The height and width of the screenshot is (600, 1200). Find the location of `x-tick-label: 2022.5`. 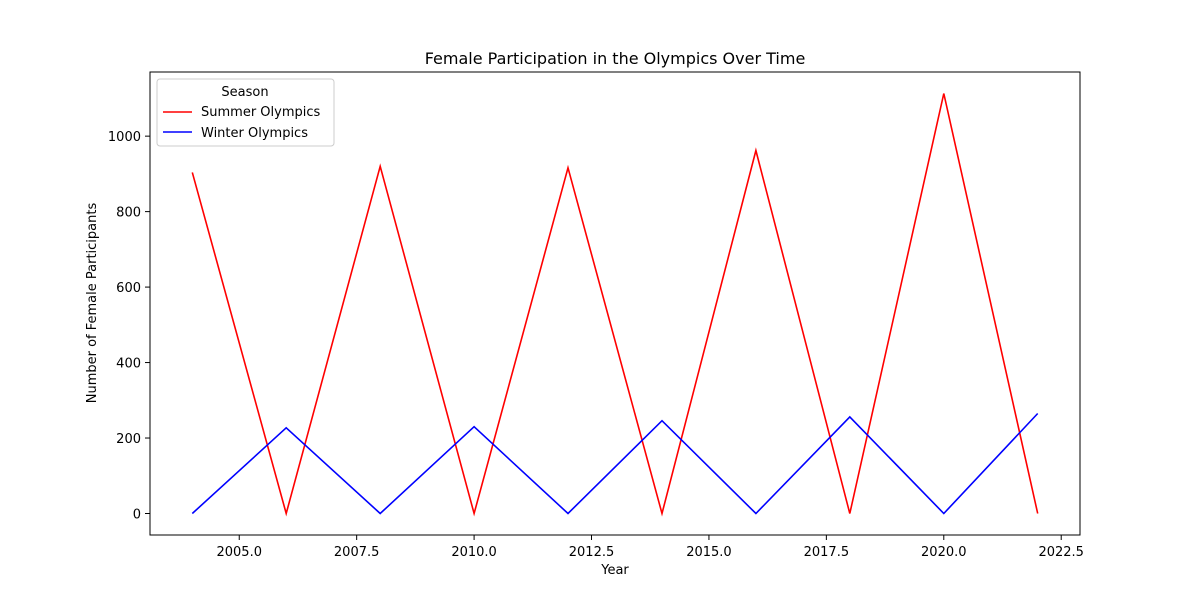

x-tick-label: 2022.5 is located at coordinates (1061, 552).